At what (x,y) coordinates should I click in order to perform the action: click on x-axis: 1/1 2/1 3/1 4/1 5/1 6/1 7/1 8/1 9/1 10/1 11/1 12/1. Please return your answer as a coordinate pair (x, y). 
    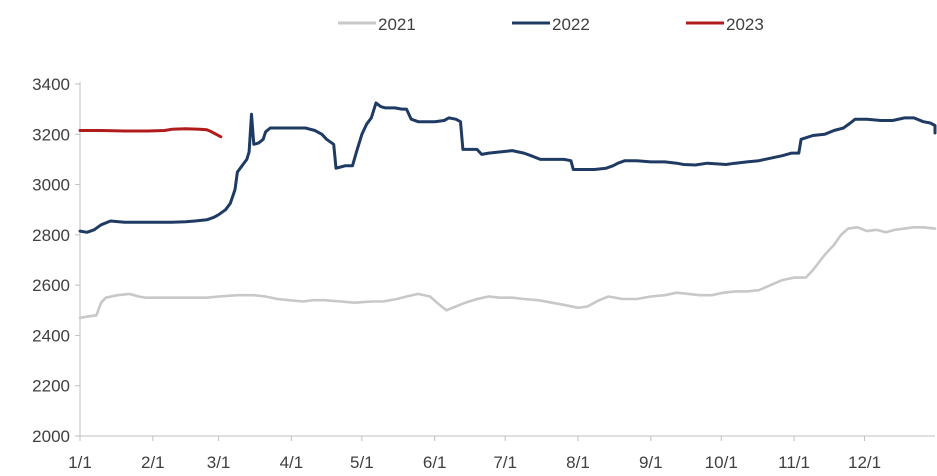
    Looking at the image, I should click on (501, 453).